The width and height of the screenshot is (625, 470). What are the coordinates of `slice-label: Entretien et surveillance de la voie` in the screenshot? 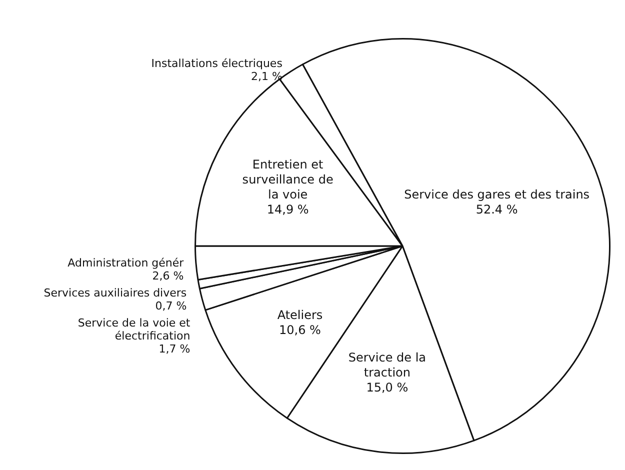 It's located at (288, 180).